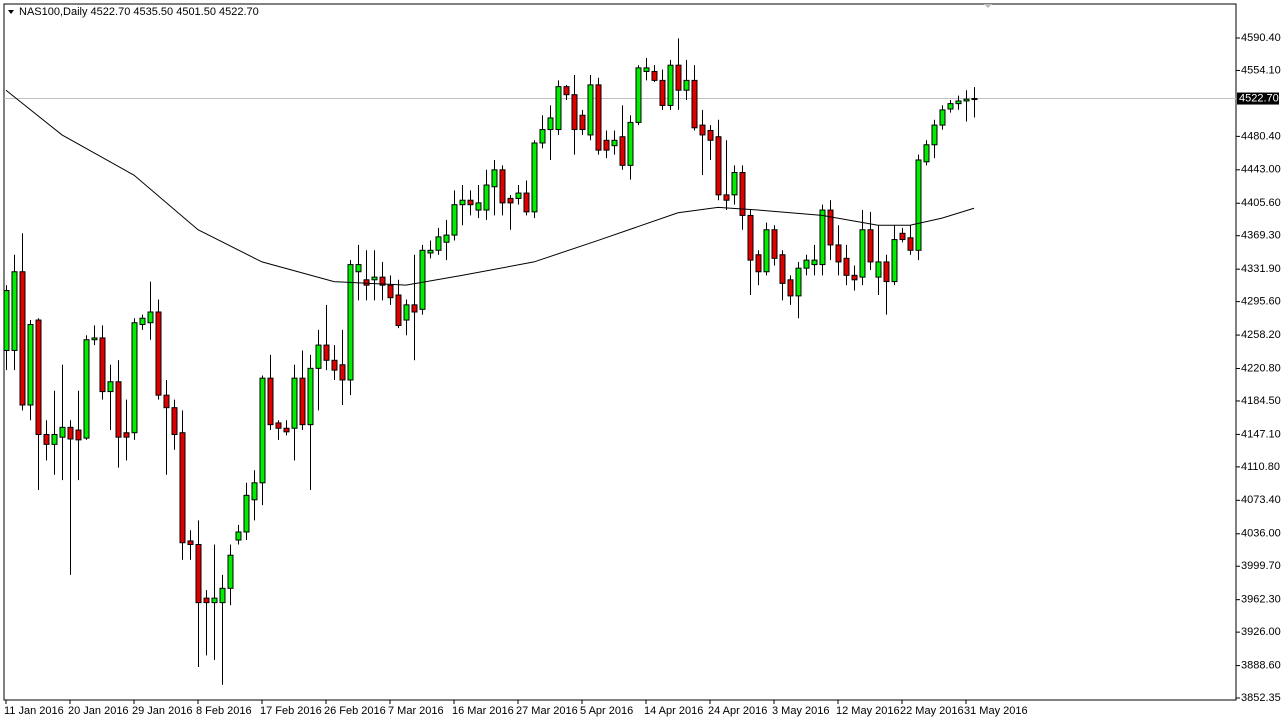  Describe the element at coordinates (1261, 434) in the screenshot. I see `y-tick-label: 4147.10` at that location.